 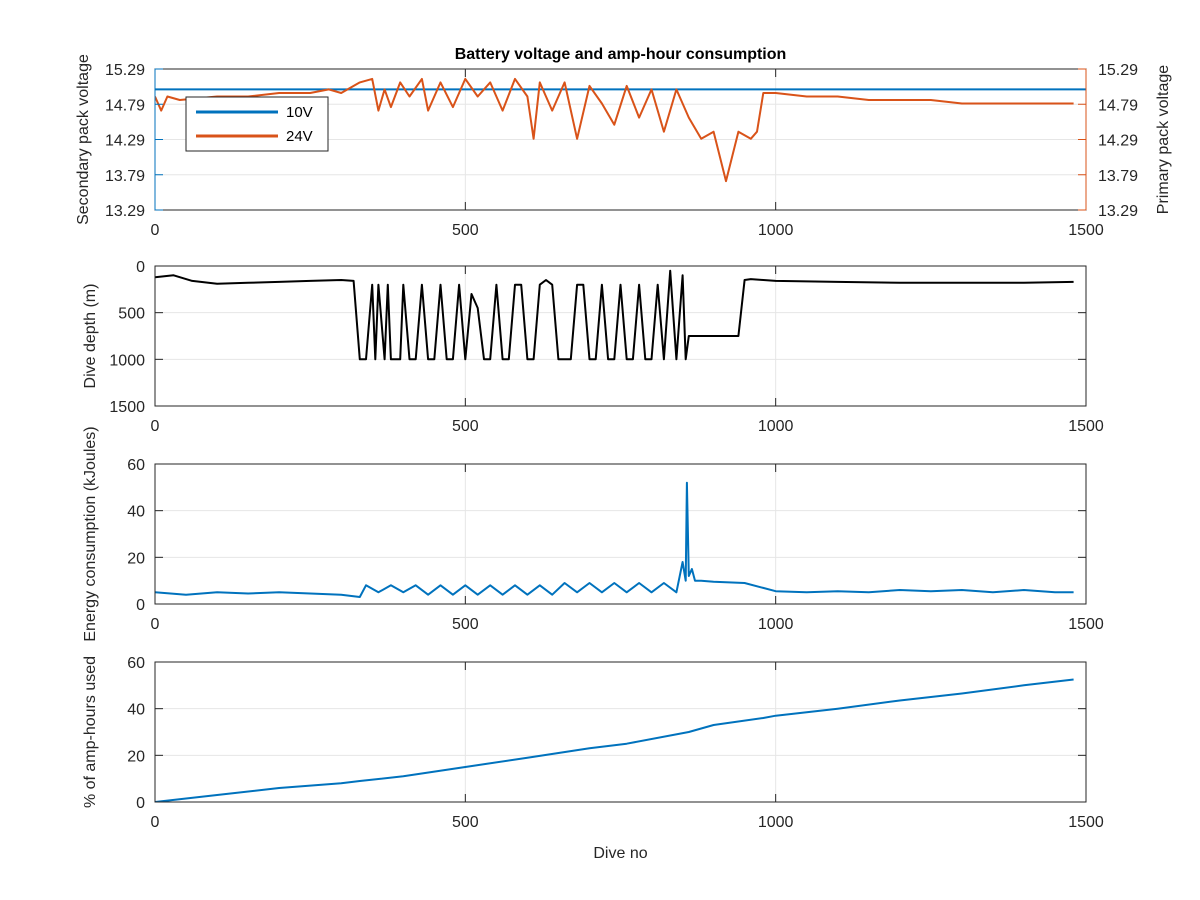 I want to click on y-axis-label: % of amp-hours used, so click(x=90, y=732).